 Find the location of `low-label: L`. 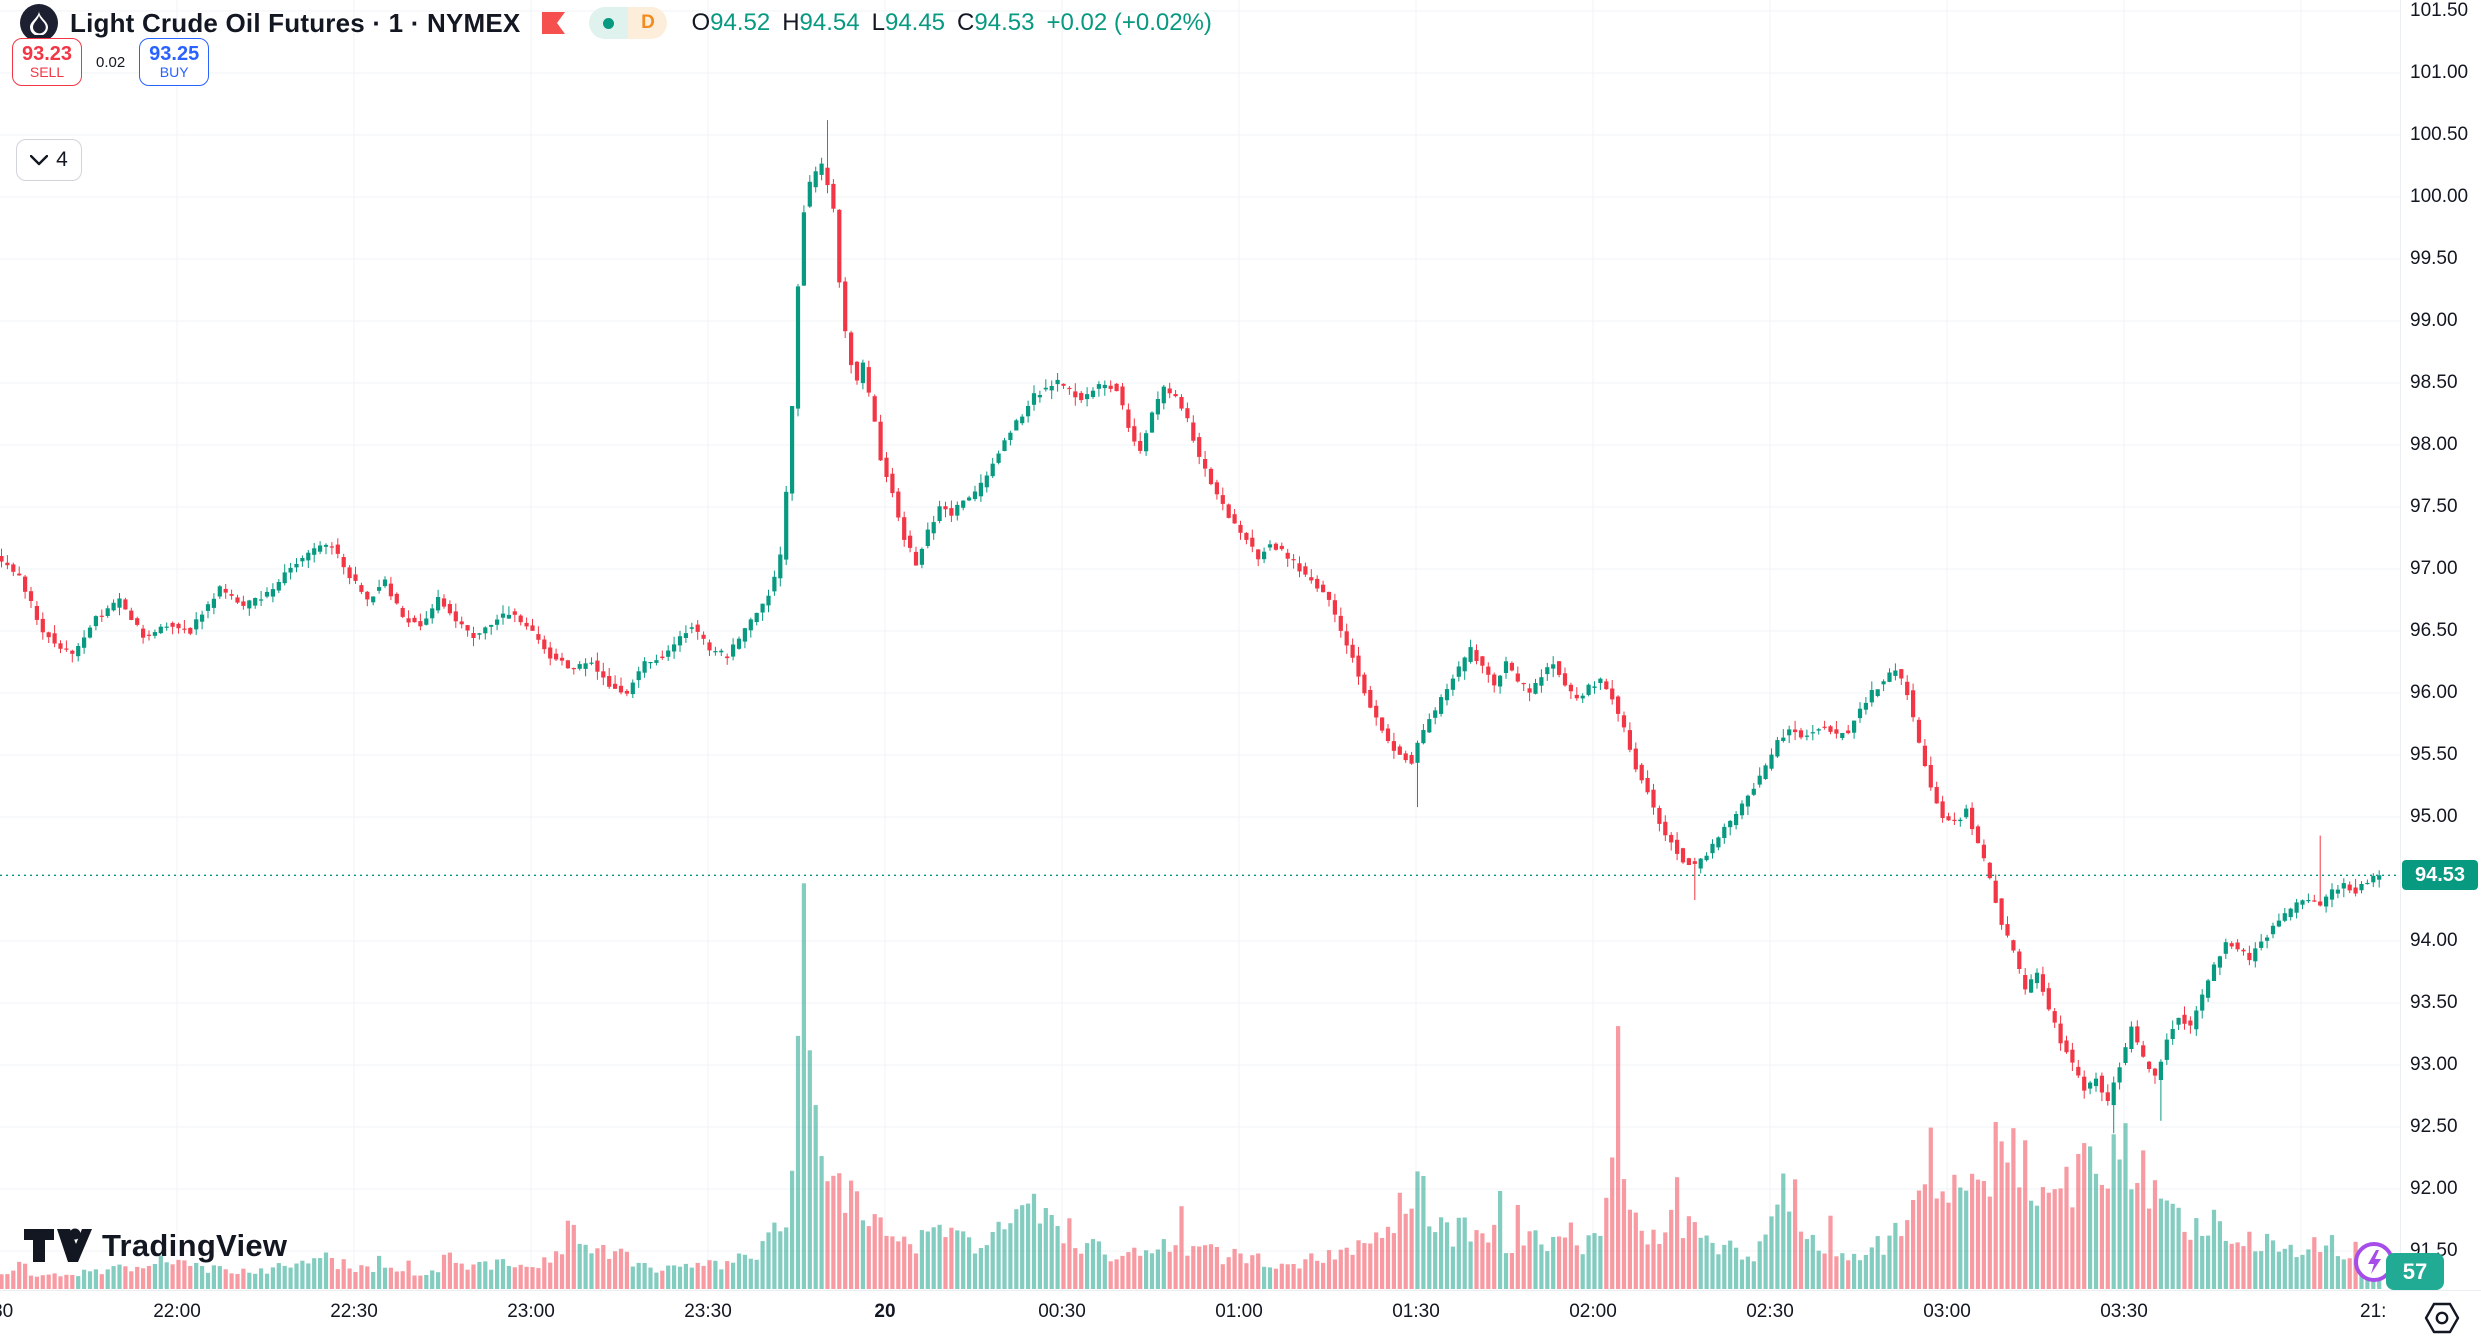

low-label: L is located at coordinates (878, 22).